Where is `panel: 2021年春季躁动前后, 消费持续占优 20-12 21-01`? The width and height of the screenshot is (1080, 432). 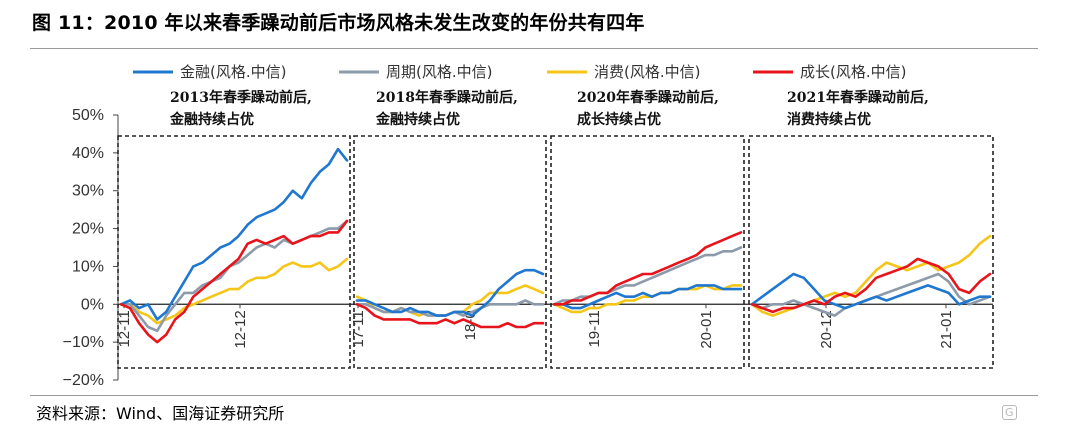 panel: 2021年春季躁动前后, 消费持续占优 20-12 21-01 is located at coordinates (871, 229).